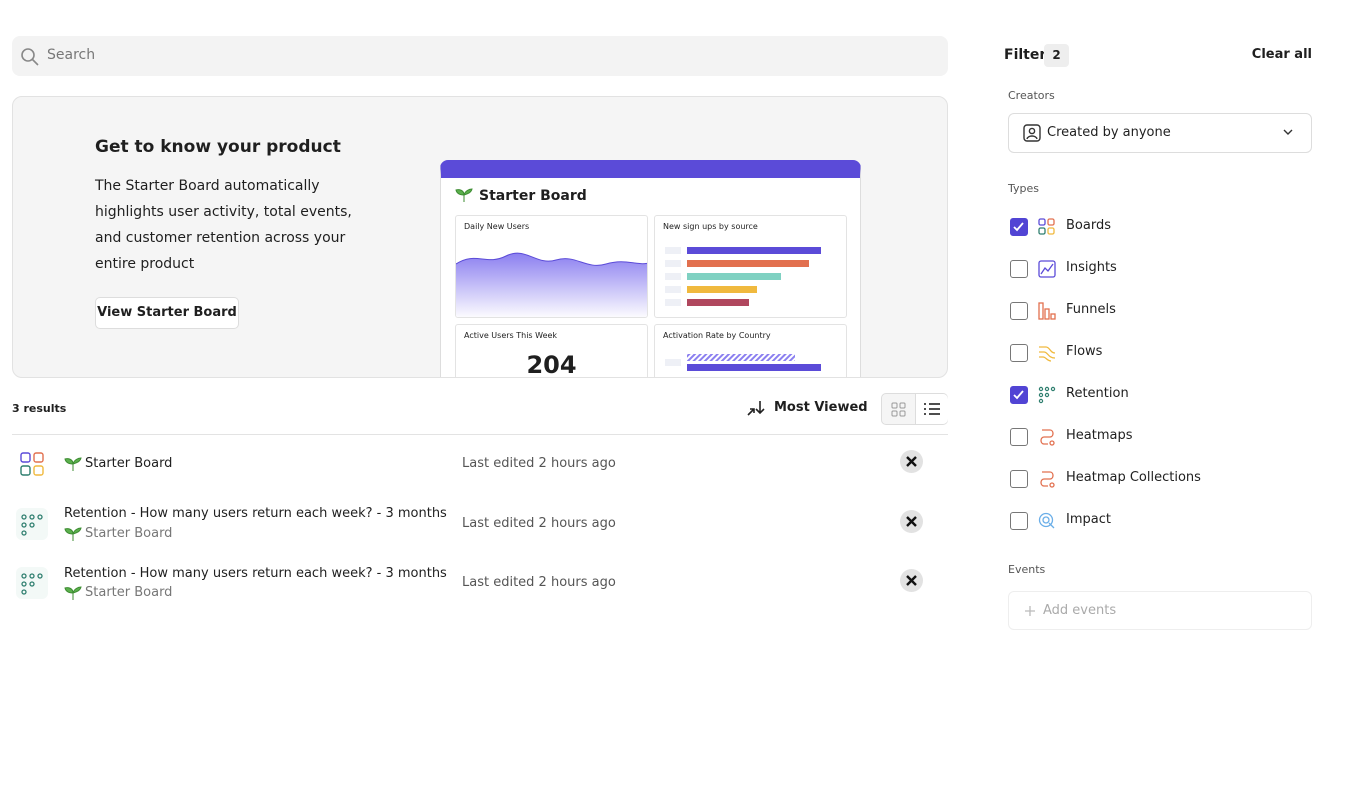 The height and width of the screenshot is (800, 1350). What do you see at coordinates (167, 313) in the screenshot?
I see `promo-button: View Starter Board` at bounding box center [167, 313].